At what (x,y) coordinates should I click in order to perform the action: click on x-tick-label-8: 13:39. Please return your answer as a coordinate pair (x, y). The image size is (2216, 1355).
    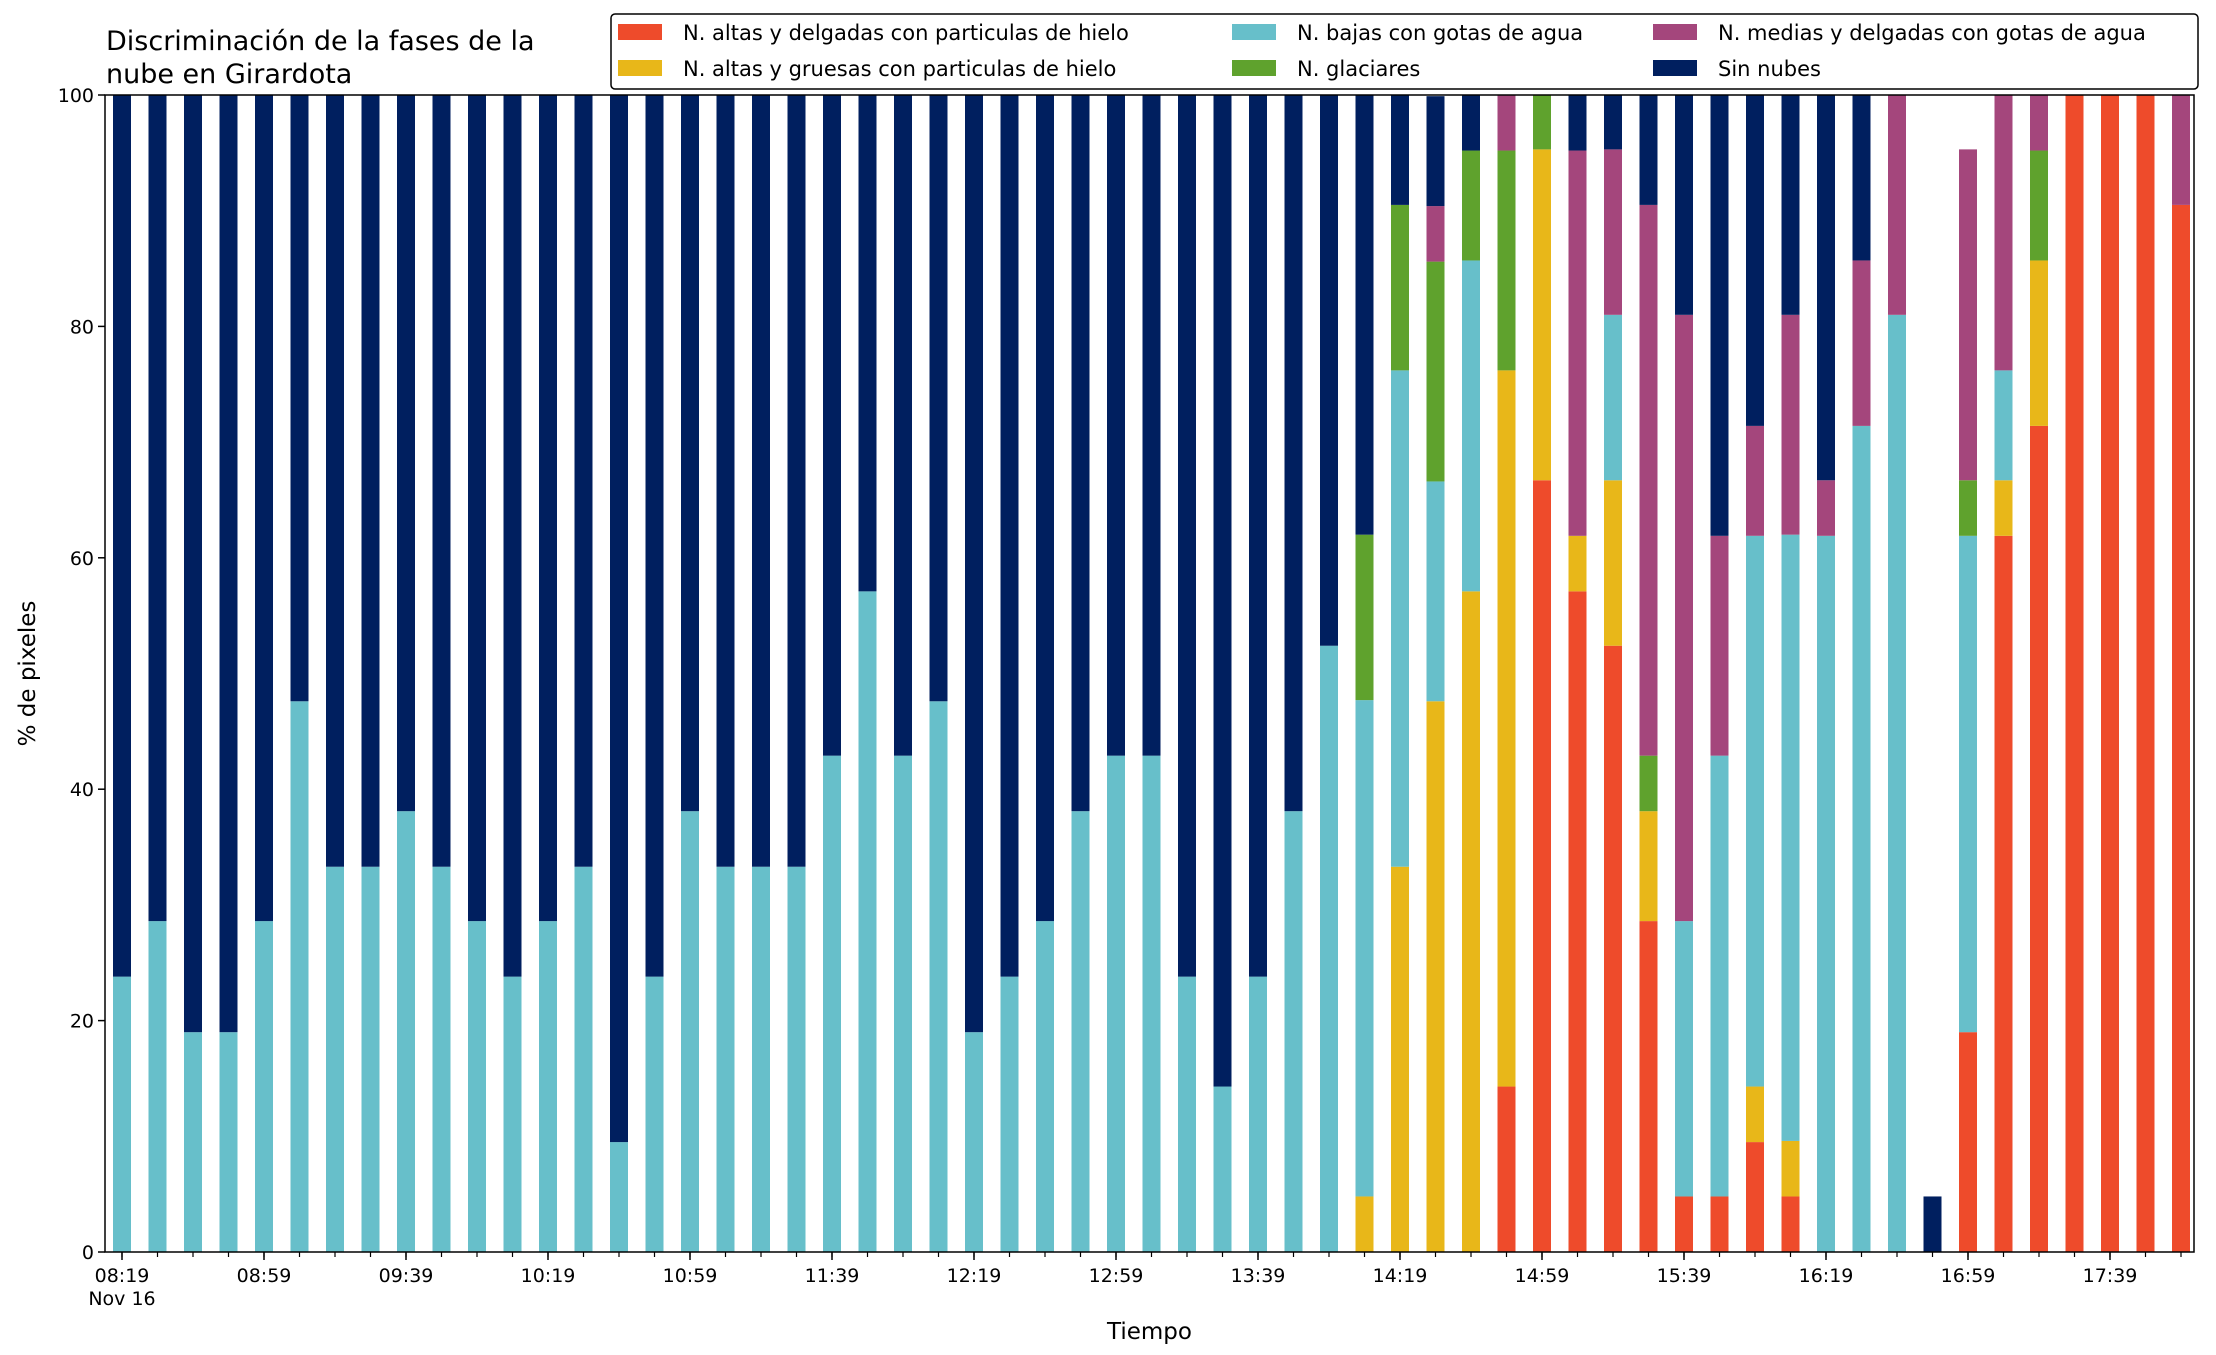
    Looking at the image, I should click on (1258, 1276).